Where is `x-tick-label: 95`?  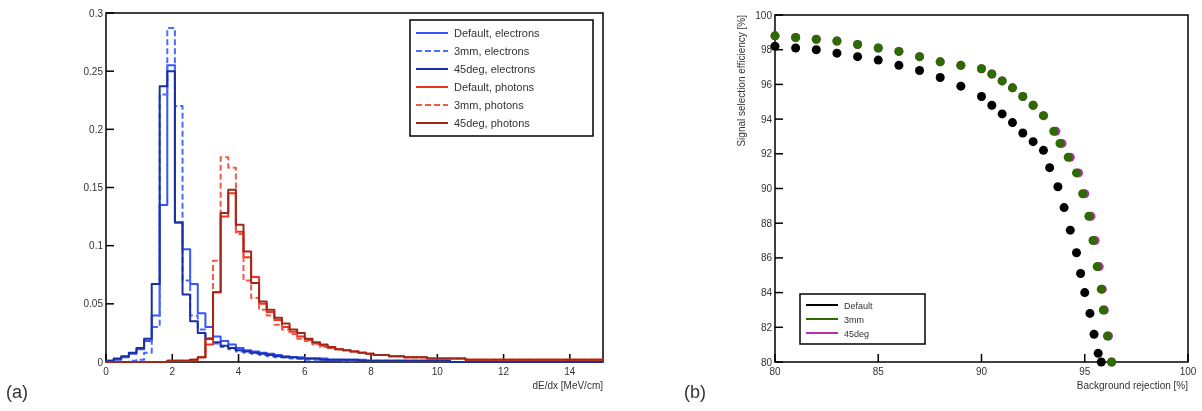
x-tick-label: 95 is located at coordinates (1085, 371).